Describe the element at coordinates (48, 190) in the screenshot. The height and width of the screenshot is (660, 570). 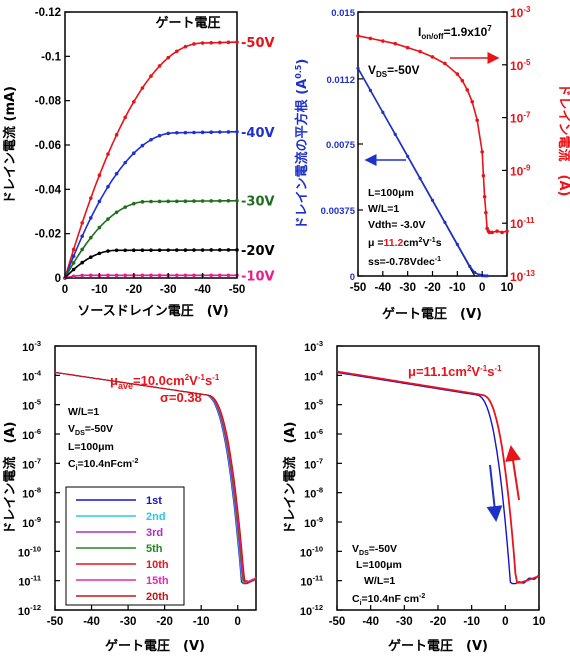
I see `y-tick-label: -0.04` at that location.